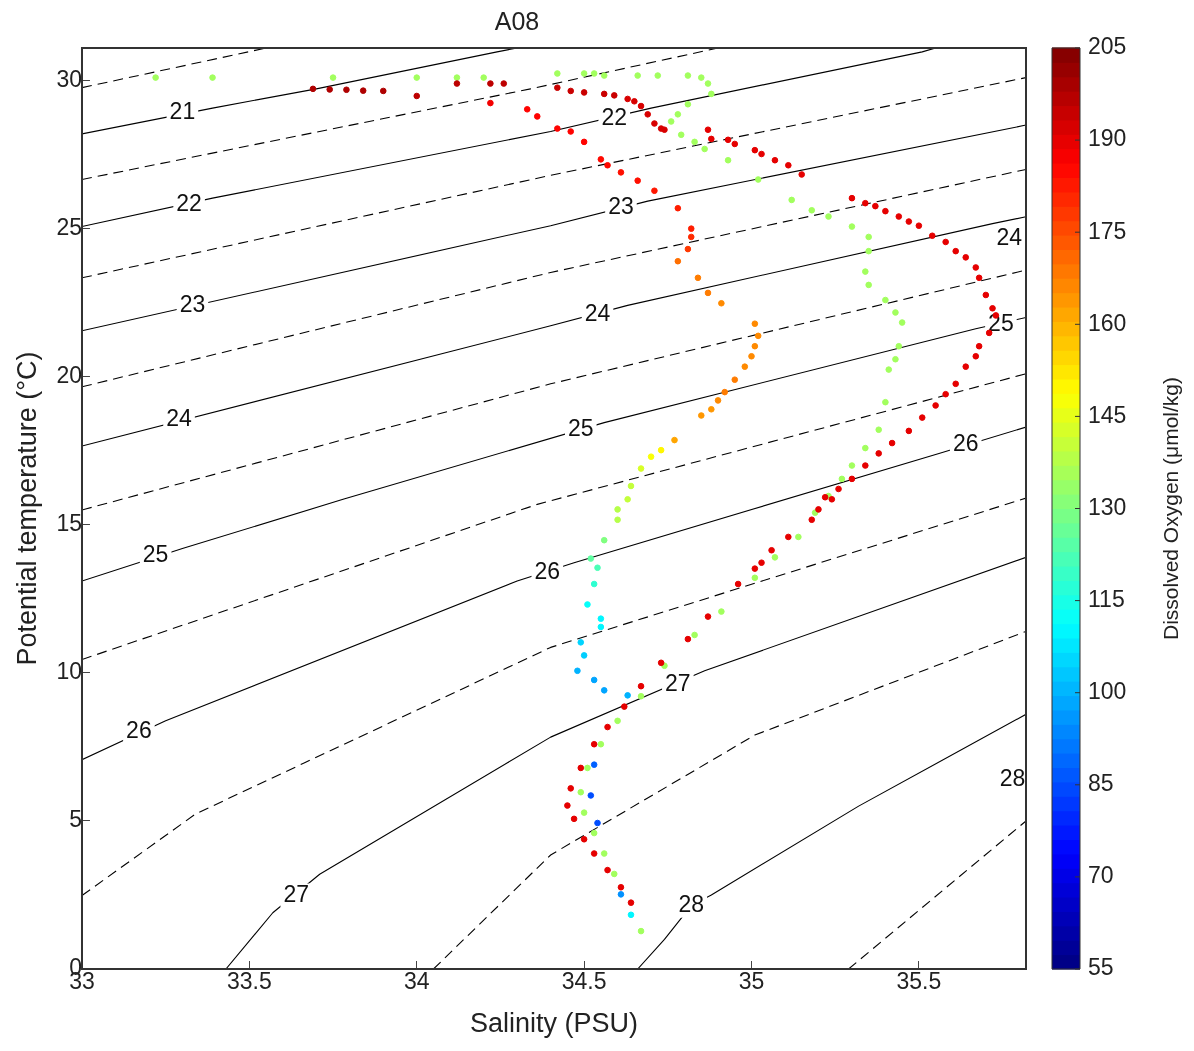  I want to click on y-tick-label: 10, so click(69, 671).